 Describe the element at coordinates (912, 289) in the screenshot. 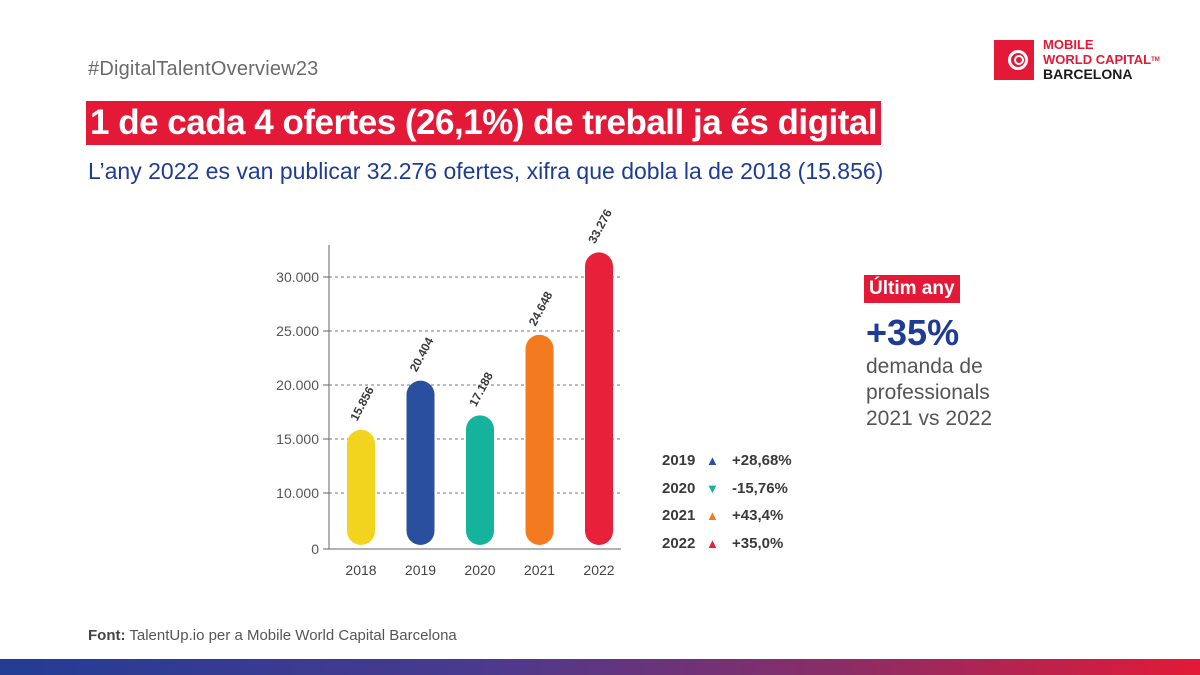

I see `last-year-badge: Últim any` at that location.